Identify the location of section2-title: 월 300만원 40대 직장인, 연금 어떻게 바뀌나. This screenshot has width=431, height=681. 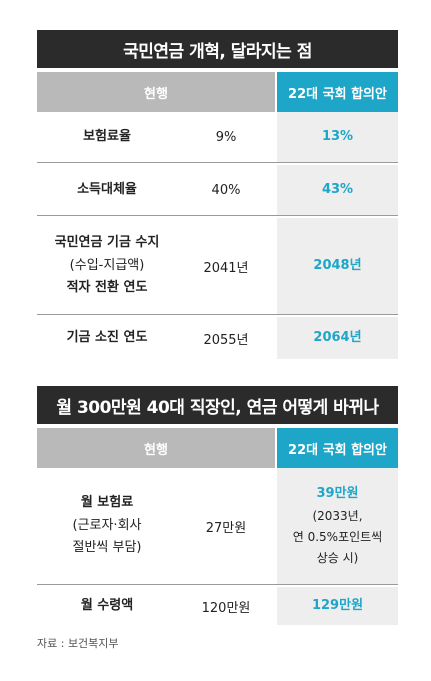
(217, 405).